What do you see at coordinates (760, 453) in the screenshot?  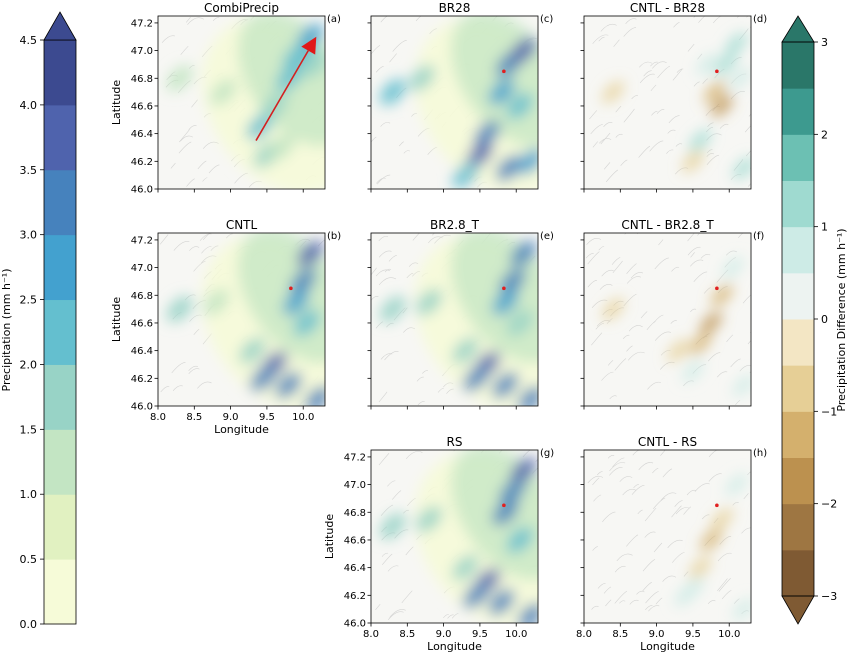 I see `panel-tag: (h)` at bounding box center [760, 453].